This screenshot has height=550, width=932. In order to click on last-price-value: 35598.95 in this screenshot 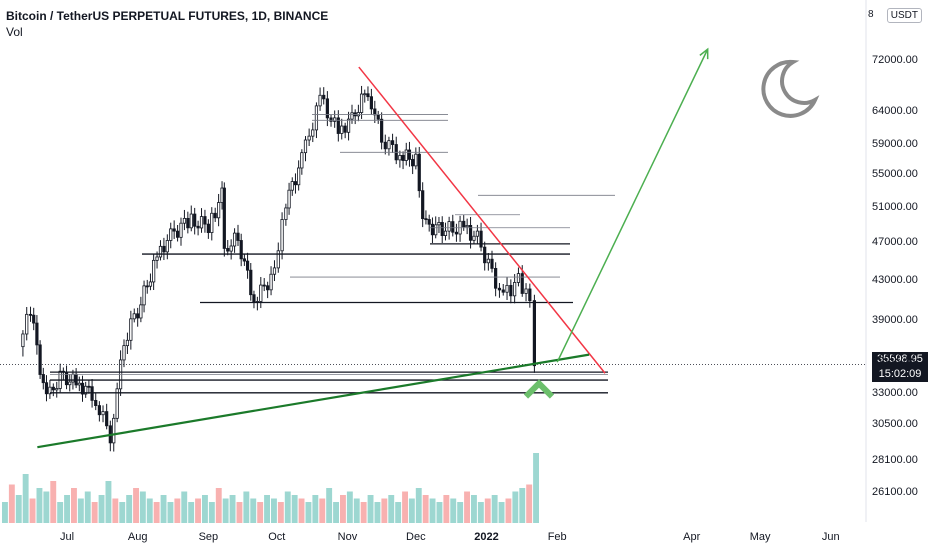, I will do `click(900, 359)`.